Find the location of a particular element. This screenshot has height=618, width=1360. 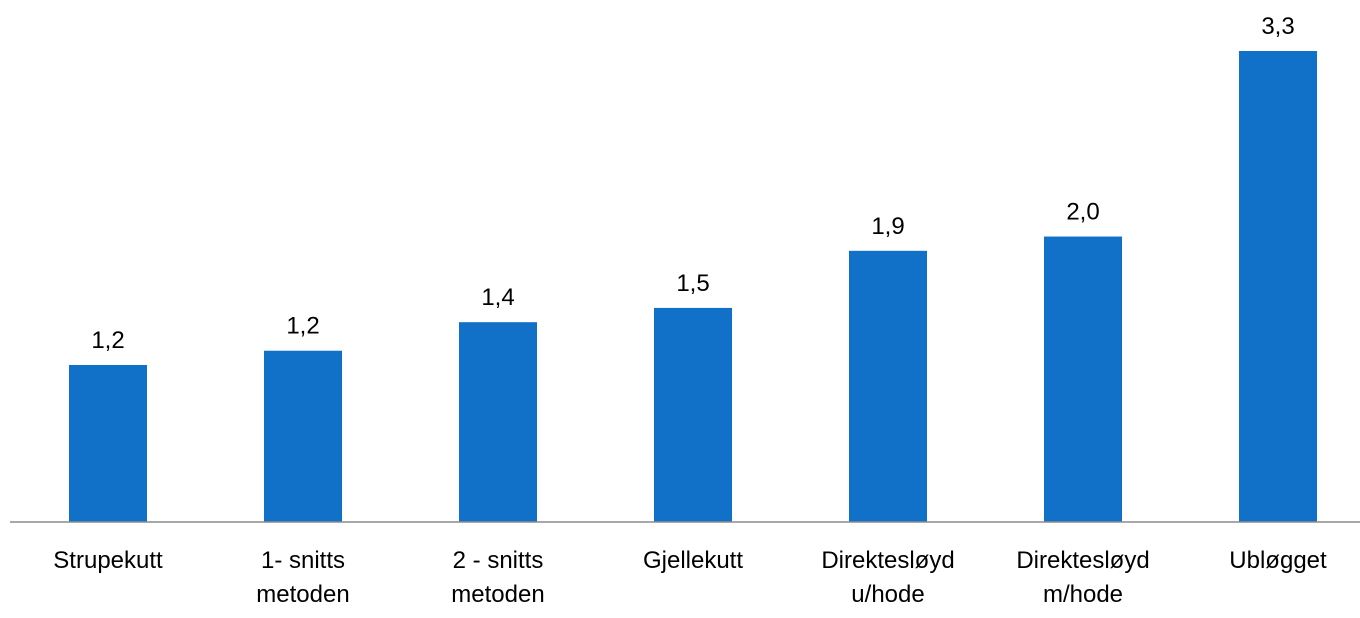

value-label-6: 2,0 is located at coordinates (1082, 212).